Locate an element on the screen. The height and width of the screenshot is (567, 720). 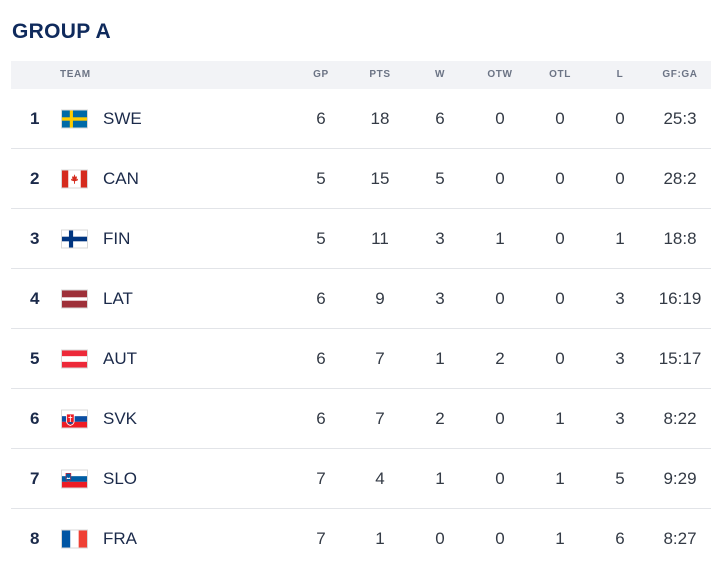
france-flag-icon is located at coordinates (74, 539).